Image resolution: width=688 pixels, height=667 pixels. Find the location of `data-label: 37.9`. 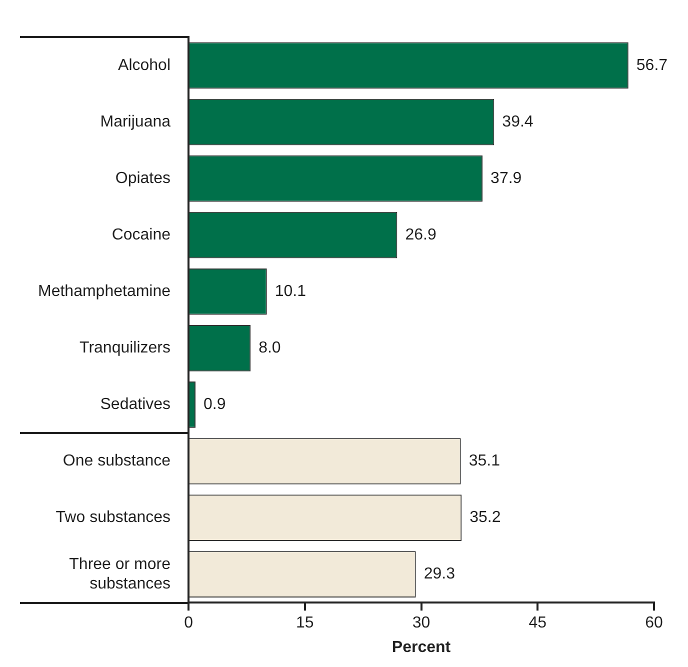

data-label: 37.9 is located at coordinates (506, 178).